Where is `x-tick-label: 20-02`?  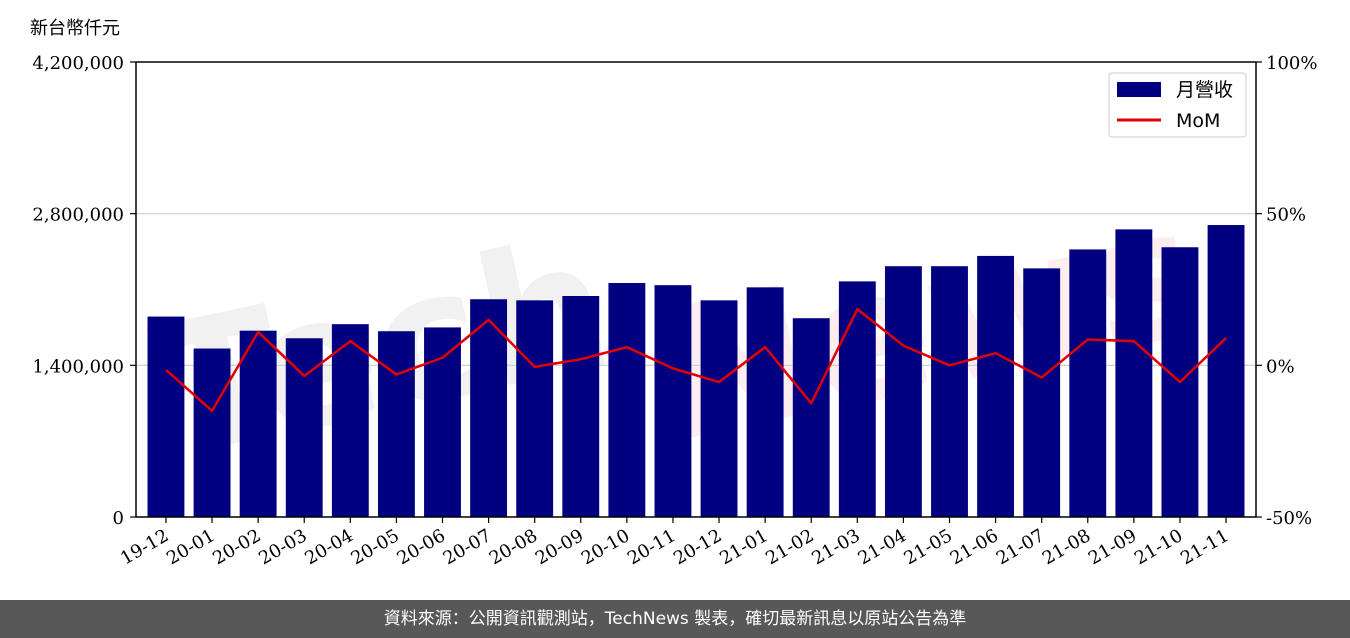
x-tick-label: 20-02 is located at coordinates (236, 547).